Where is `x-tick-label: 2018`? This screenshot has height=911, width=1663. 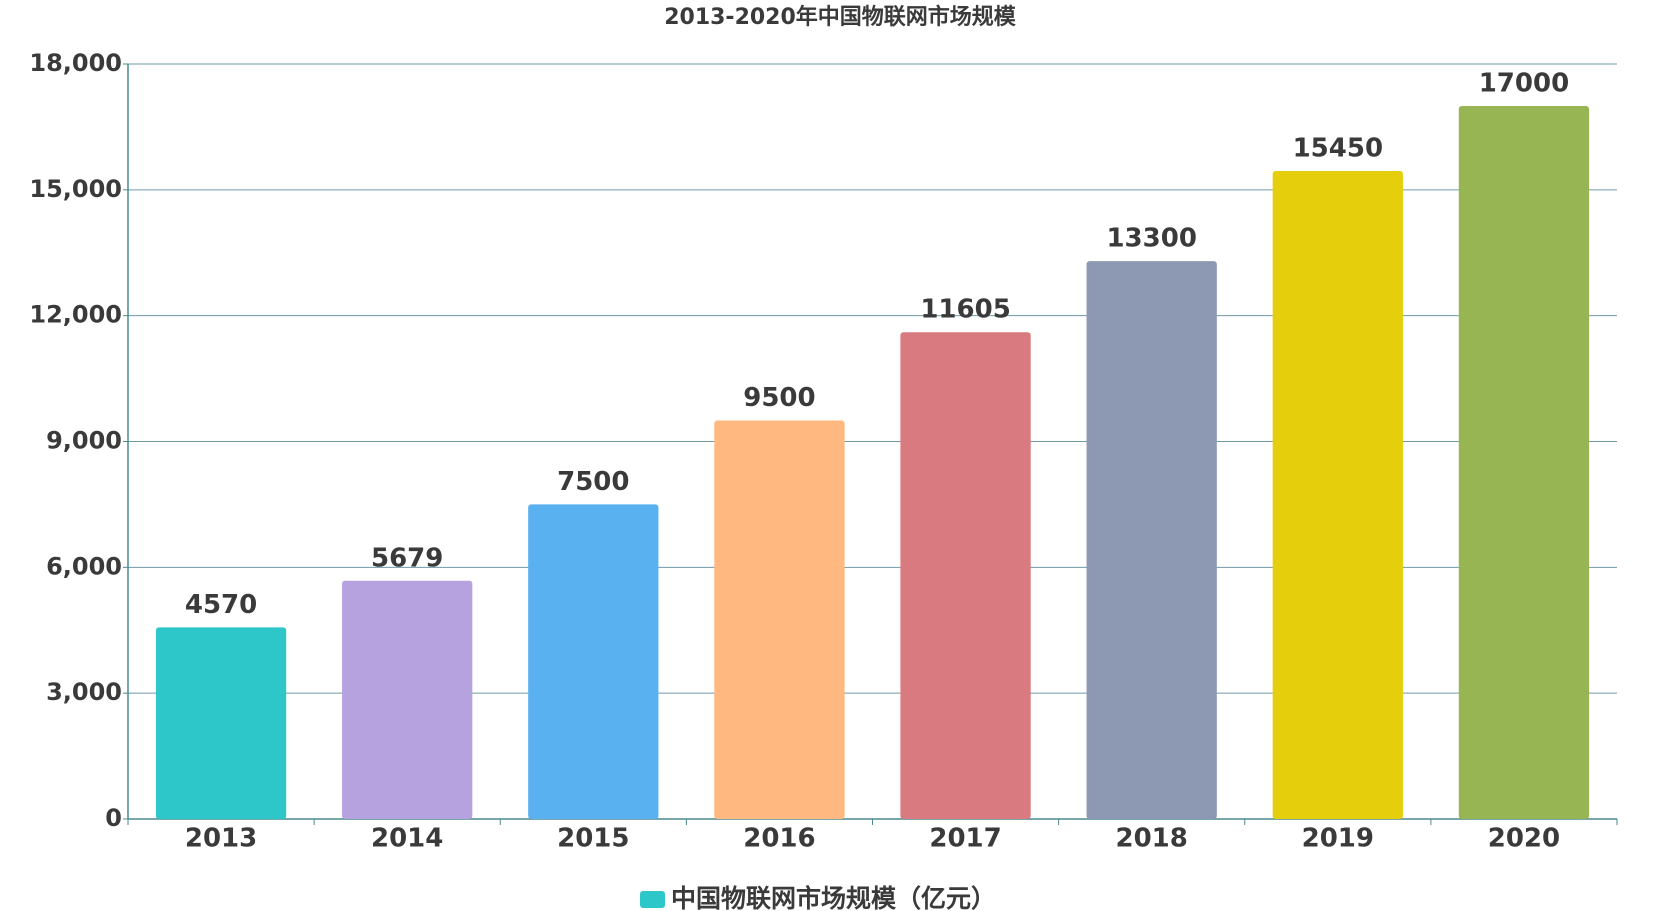 x-tick-label: 2018 is located at coordinates (1152, 839).